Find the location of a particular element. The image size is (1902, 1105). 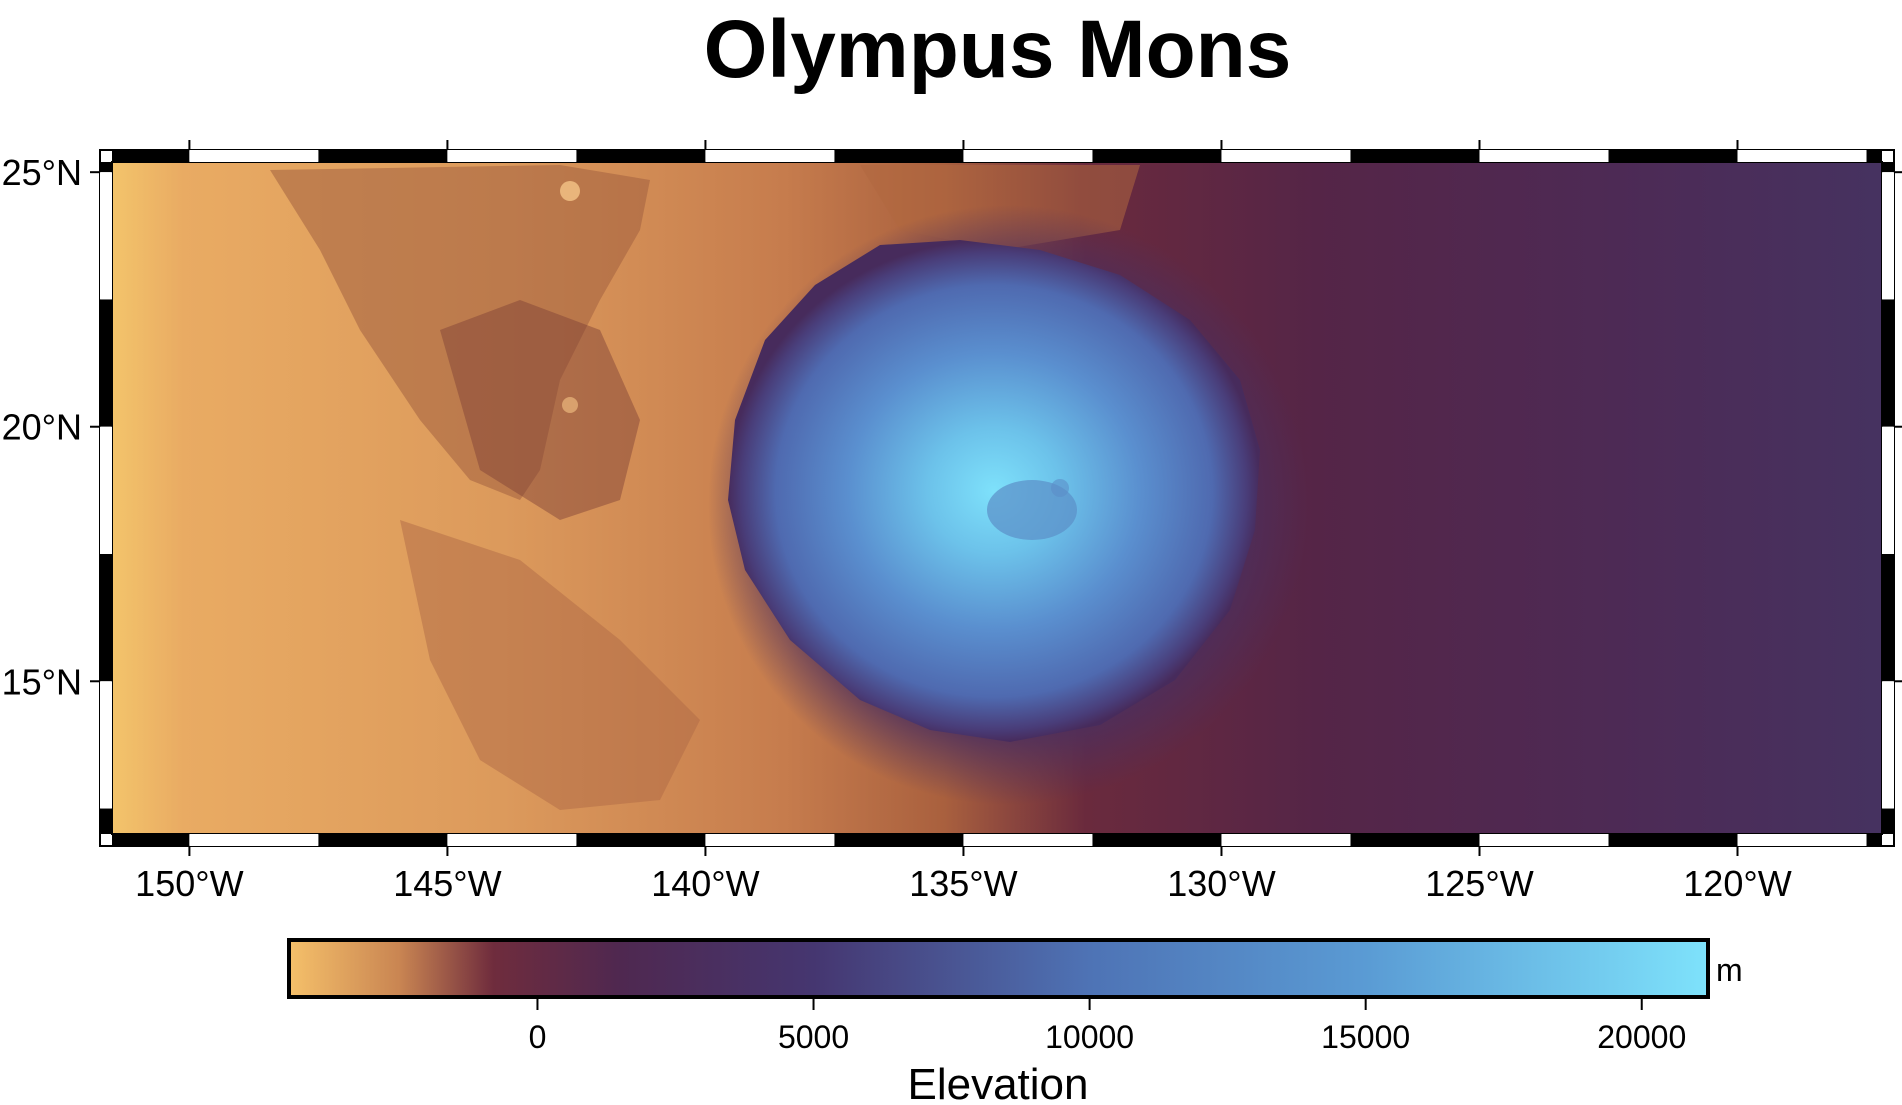

crater-north is located at coordinates (570, 191).